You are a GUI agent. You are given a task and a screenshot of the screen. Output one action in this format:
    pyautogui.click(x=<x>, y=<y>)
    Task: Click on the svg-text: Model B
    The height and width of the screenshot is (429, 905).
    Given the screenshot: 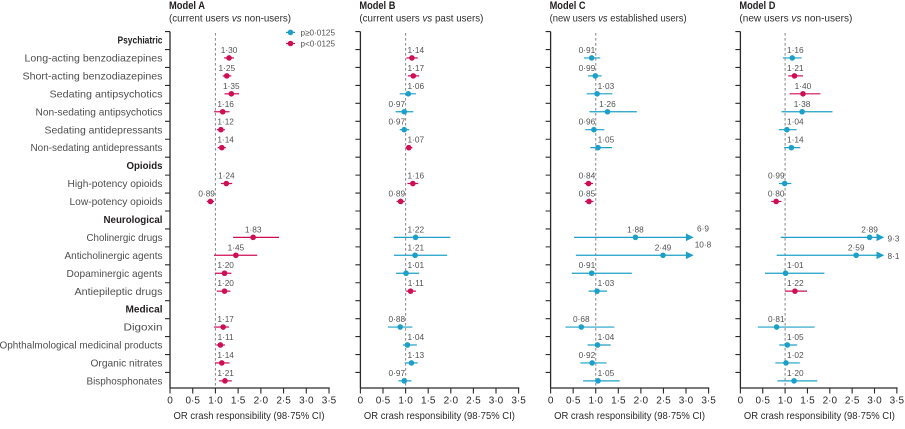 What is the action you would take?
    pyautogui.click(x=377, y=6)
    